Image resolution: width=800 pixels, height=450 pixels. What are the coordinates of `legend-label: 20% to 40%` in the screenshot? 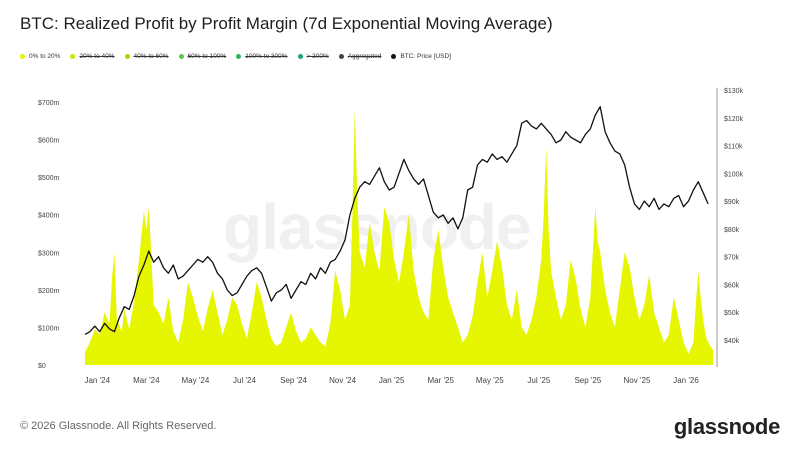 It's located at (97, 56).